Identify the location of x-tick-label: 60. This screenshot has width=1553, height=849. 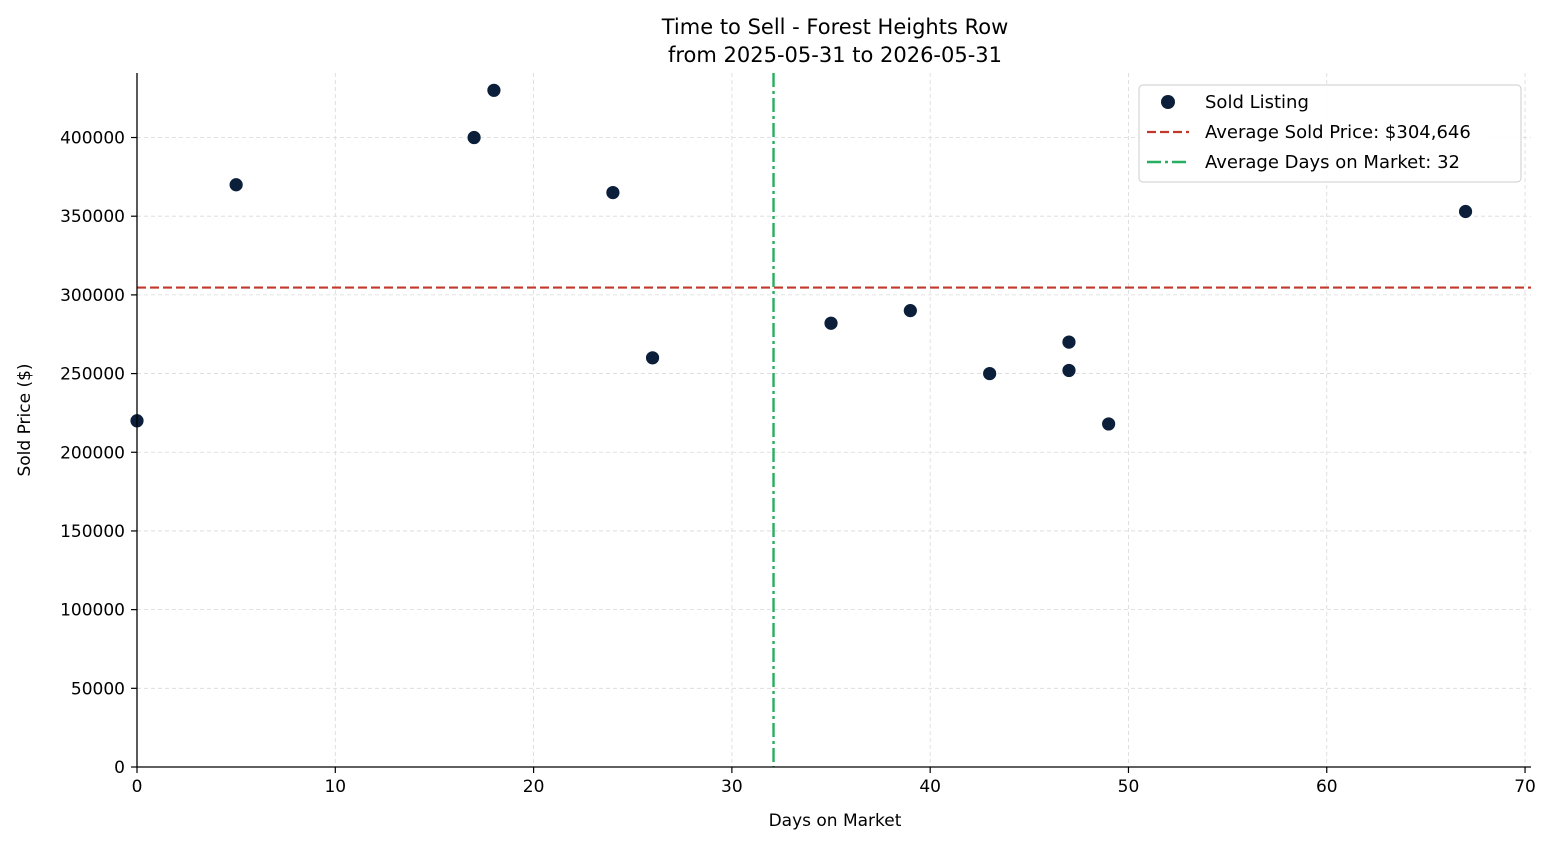
(1327, 787).